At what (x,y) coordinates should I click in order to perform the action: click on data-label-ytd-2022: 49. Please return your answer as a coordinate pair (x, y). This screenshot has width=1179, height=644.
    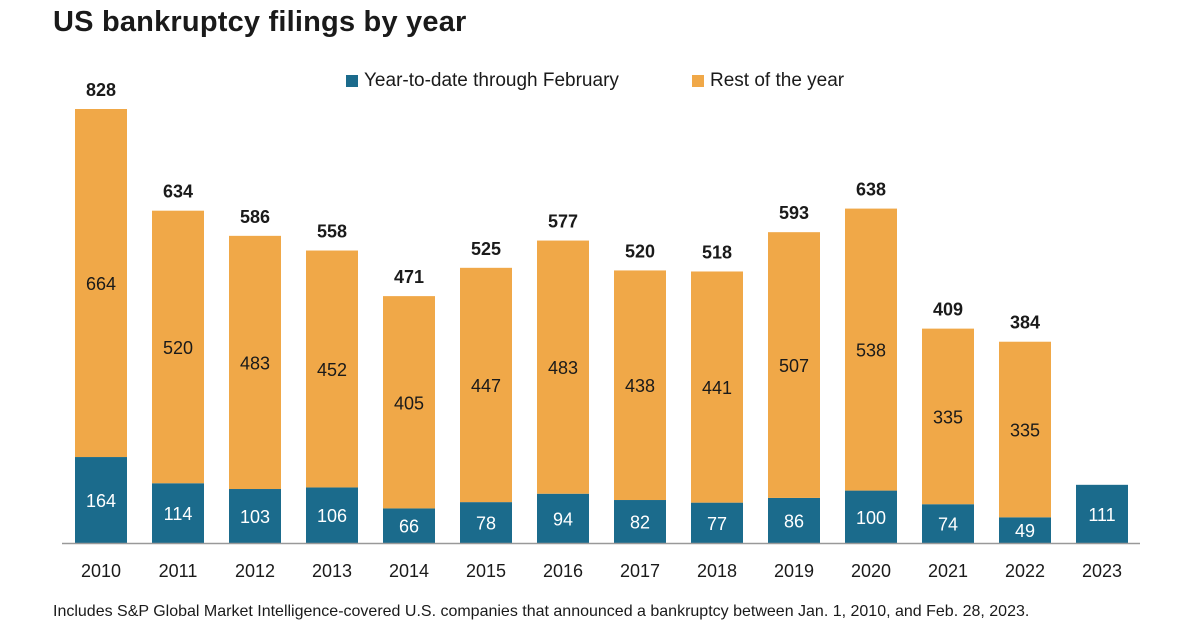
    Looking at the image, I should click on (1025, 531).